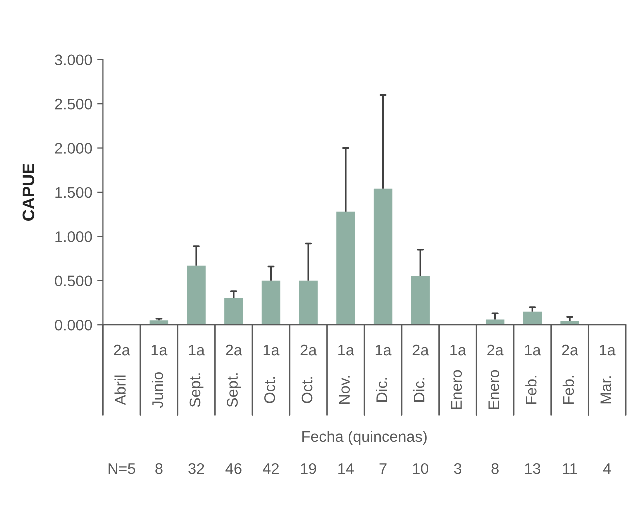 This screenshot has height=516, width=633. Describe the element at coordinates (74, 192) in the screenshot. I see `y-tick-label: 1.500` at that location.